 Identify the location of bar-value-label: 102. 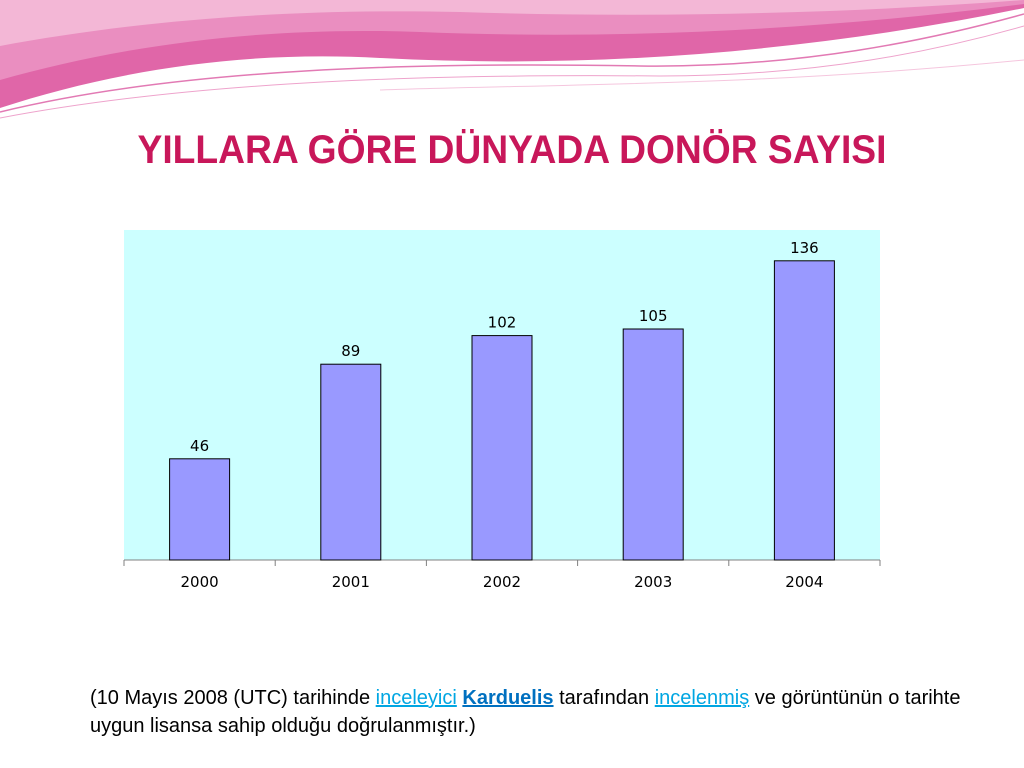
(502, 323).